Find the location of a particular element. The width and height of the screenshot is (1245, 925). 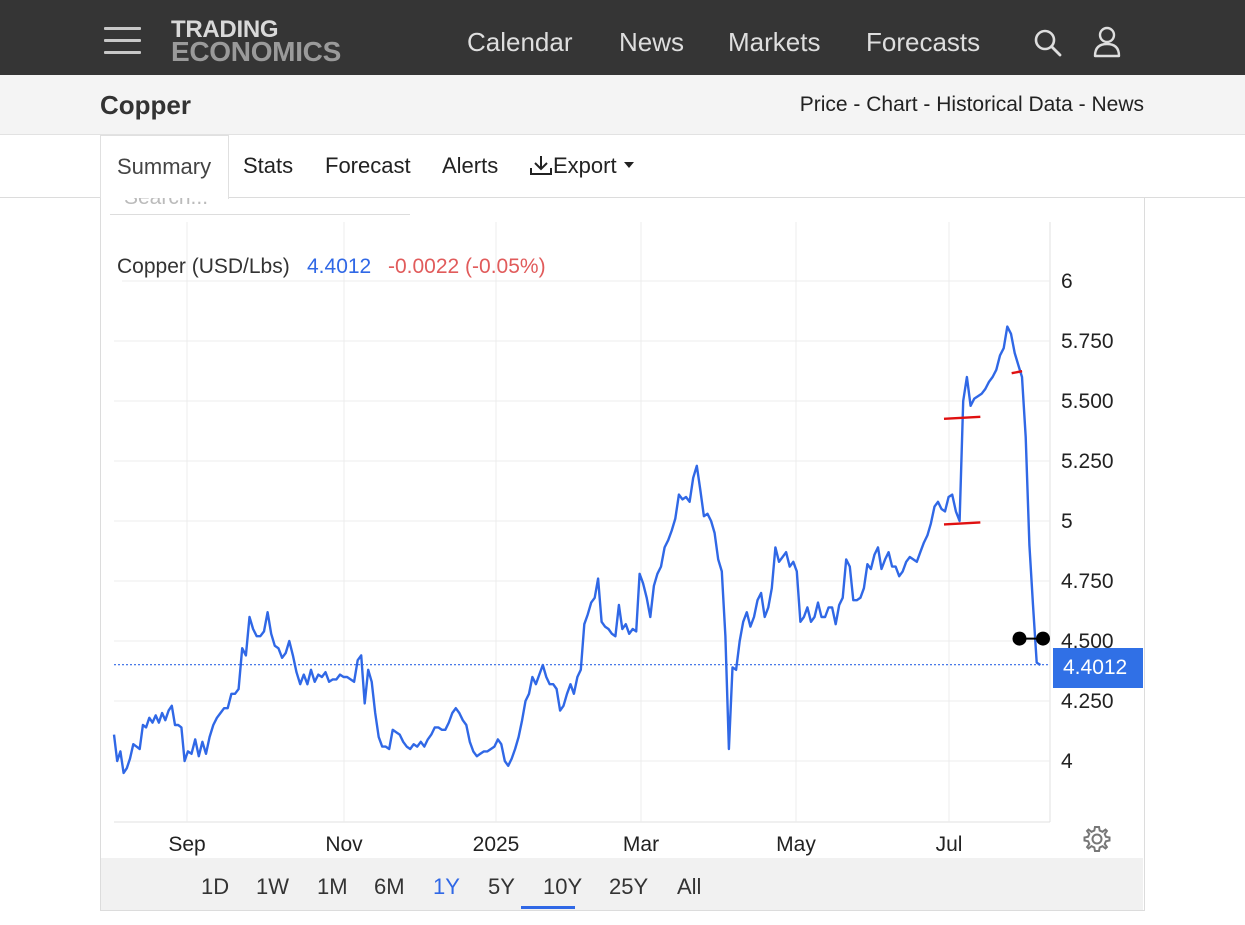

y-tick-label: 4.500 is located at coordinates (1087, 641).